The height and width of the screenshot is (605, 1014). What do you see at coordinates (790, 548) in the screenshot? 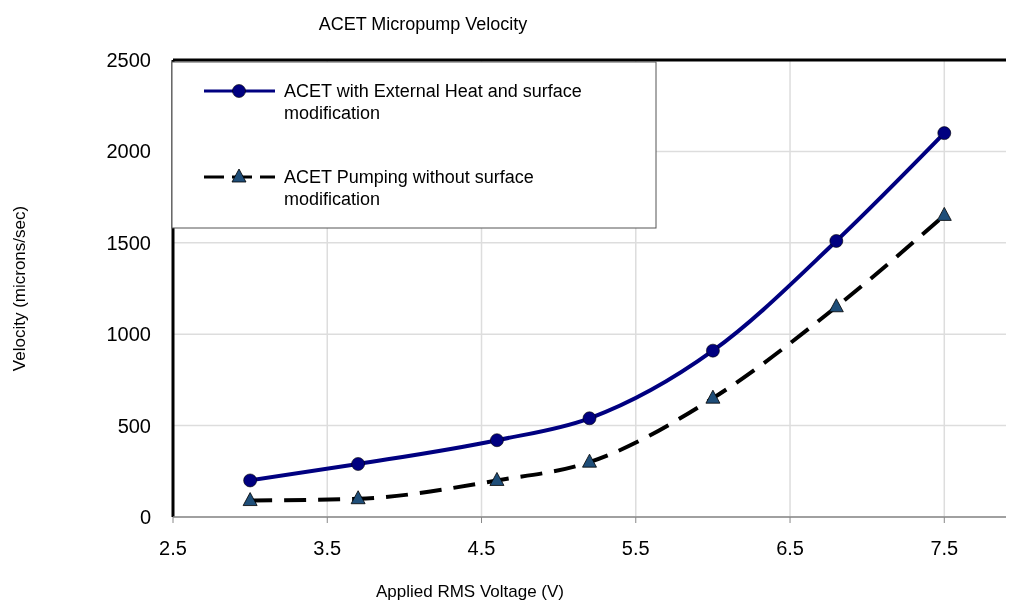
I see `x-tick-label: 6.5` at bounding box center [790, 548].